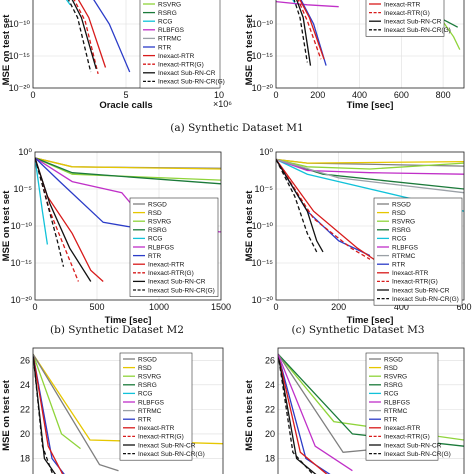 This screenshot has width=474, height=474. What do you see at coordinates (157, 204) in the screenshot?
I see `legend-entry-label: RSGD` at bounding box center [157, 204].